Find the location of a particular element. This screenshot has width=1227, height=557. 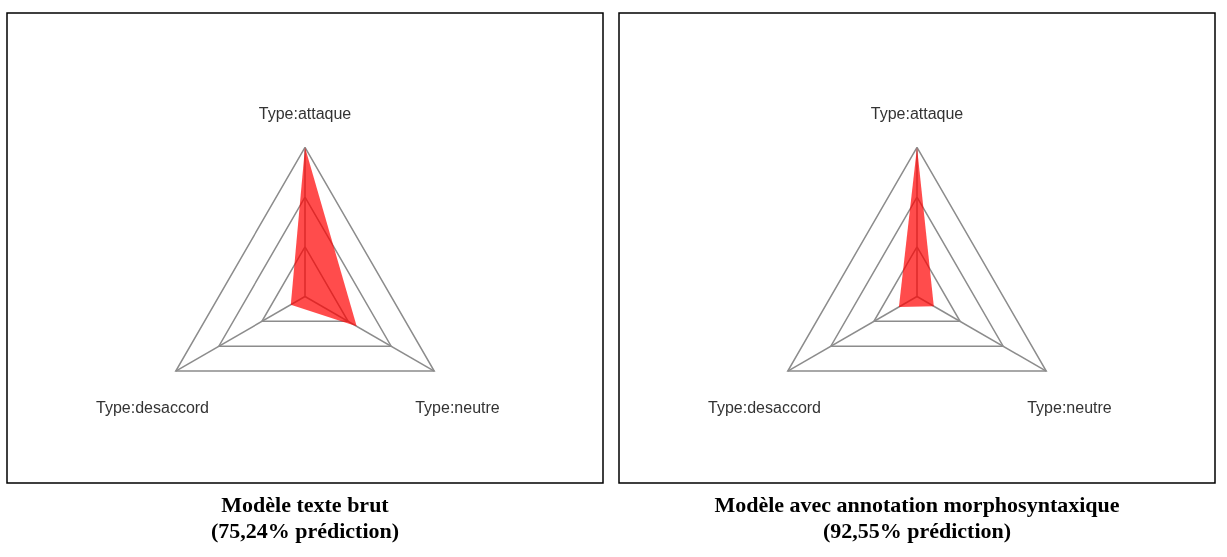

text: (75,24% prédiction) is located at coordinates (305, 530).